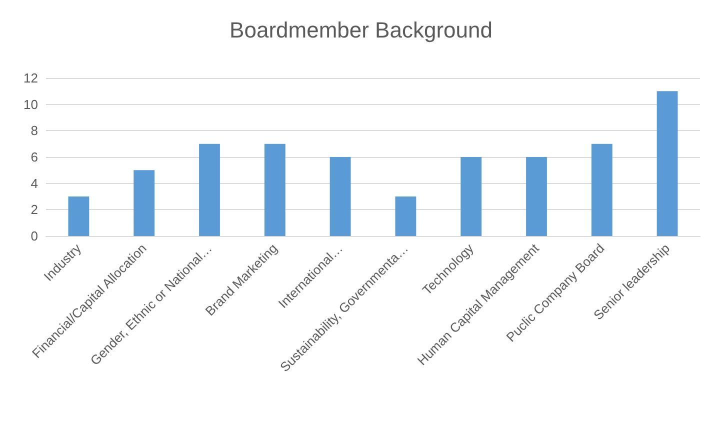  I want to click on y-tick-label: 4, so click(34, 183).